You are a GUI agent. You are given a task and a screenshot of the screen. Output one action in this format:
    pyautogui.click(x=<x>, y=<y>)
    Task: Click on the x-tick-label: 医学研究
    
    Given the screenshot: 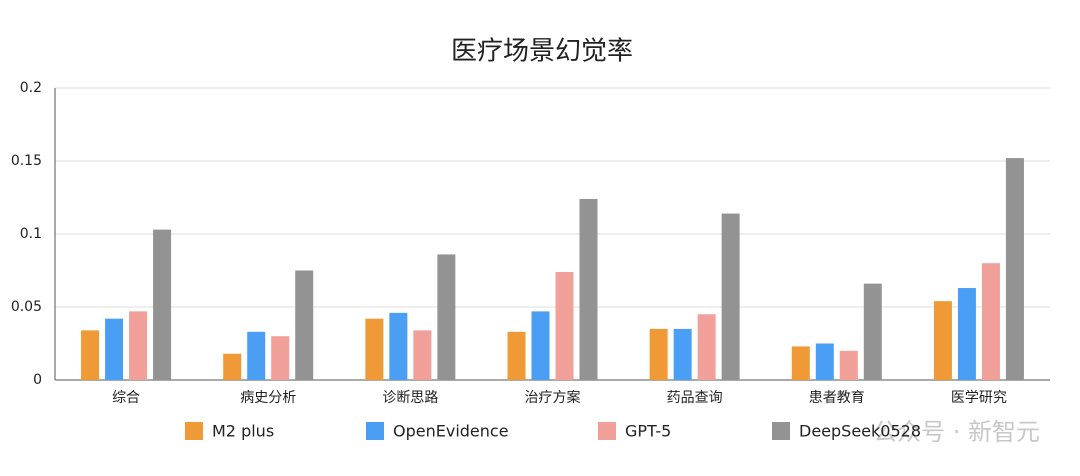 What is the action you would take?
    pyautogui.click(x=979, y=398)
    